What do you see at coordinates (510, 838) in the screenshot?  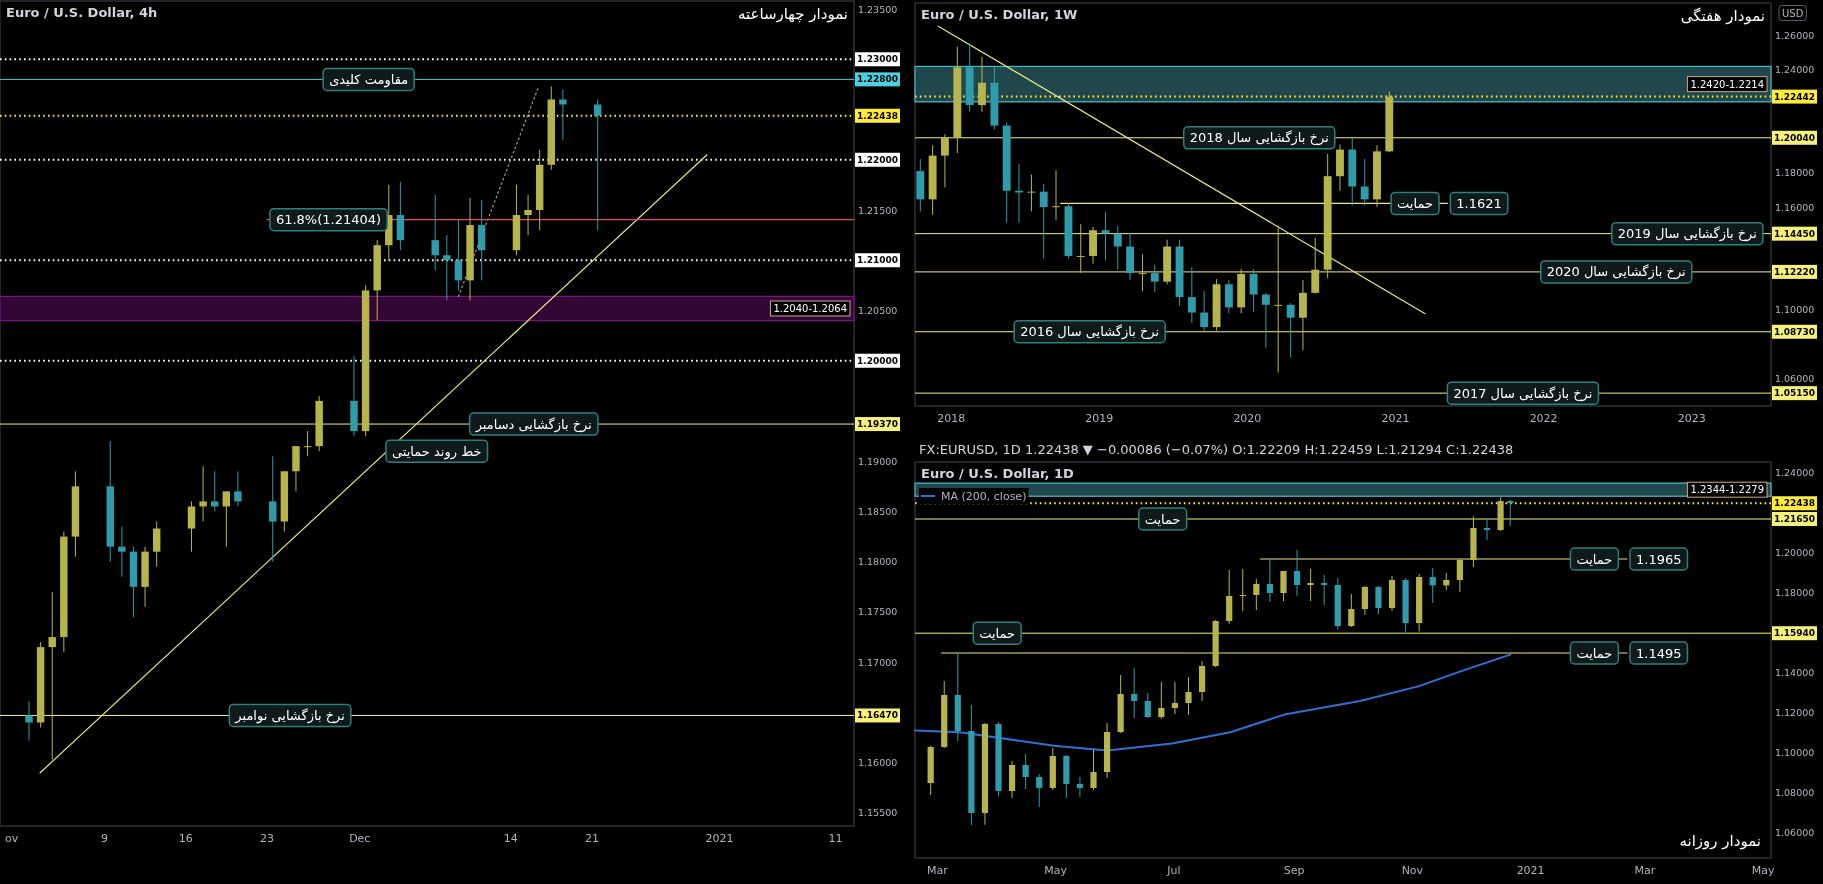 I see `x-tick-label: 14` at bounding box center [510, 838].